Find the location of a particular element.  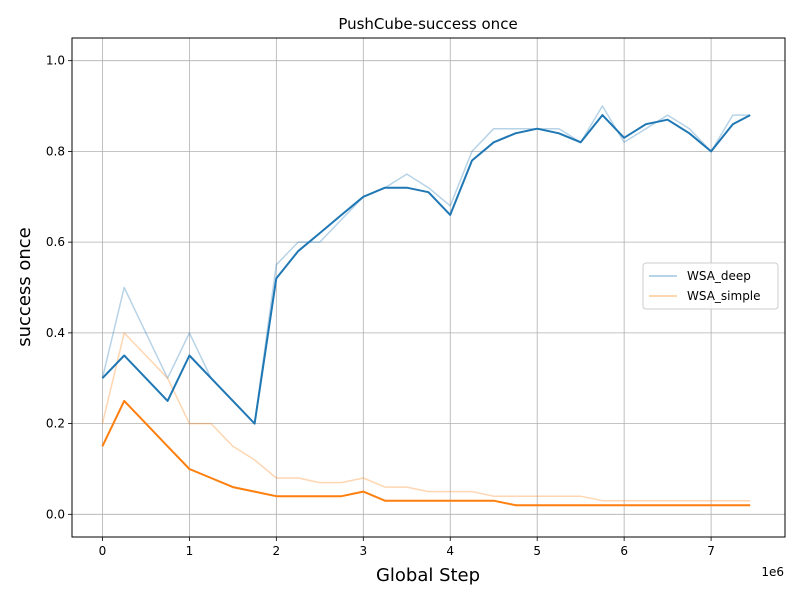

y-tick-label: 0.8 is located at coordinates (55, 151).